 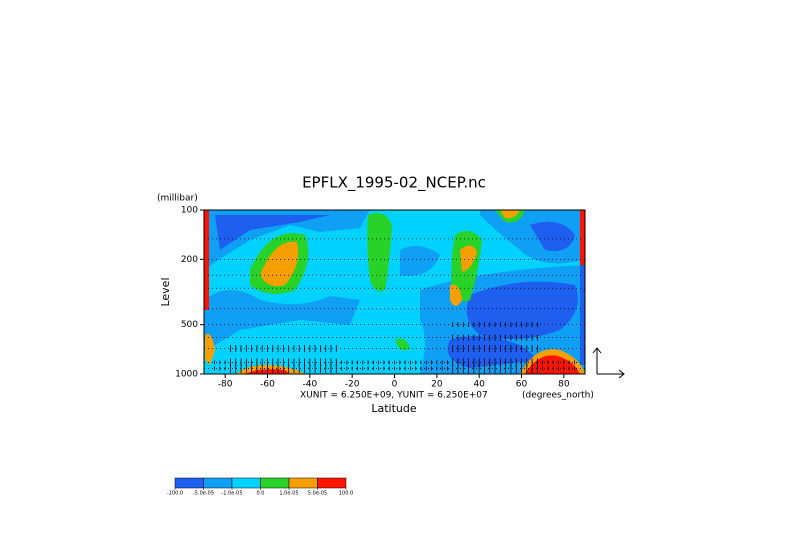 What do you see at coordinates (394, 396) in the screenshot?
I see `vector-scale-label: XUNIT = 6.250E+09, YUNIT = 6.250E+07` at bounding box center [394, 396].